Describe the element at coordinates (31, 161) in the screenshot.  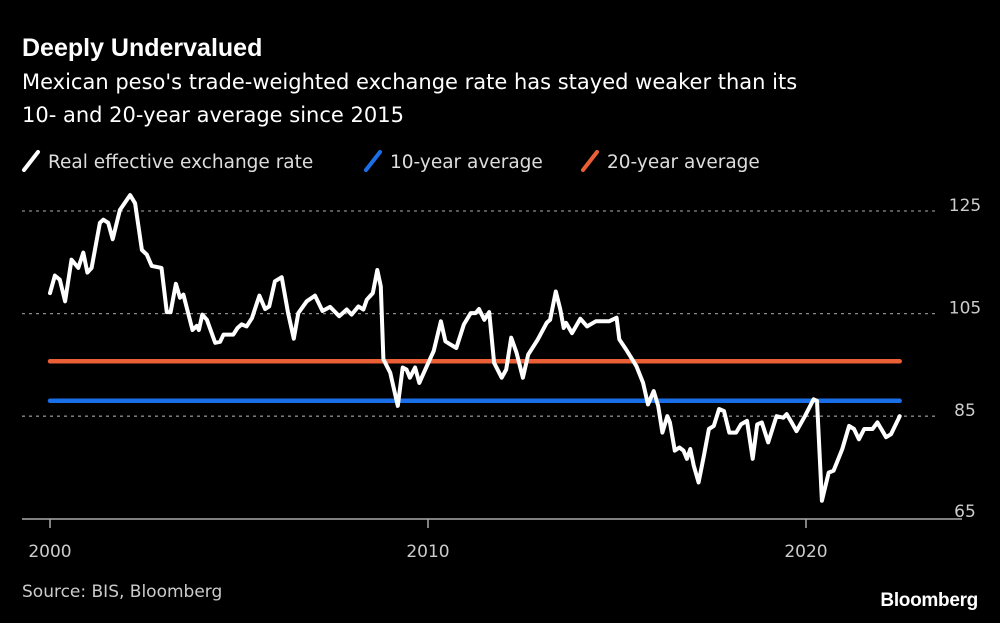
I see `legend-swatch-reer` at that location.